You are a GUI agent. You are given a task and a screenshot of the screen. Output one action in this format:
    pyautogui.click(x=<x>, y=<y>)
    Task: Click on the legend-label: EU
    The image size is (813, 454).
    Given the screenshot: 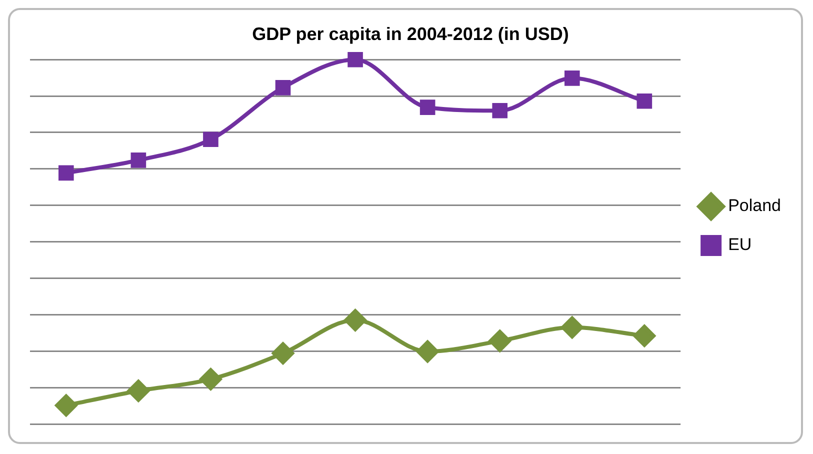 What is the action you would take?
    pyautogui.click(x=740, y=244)
    